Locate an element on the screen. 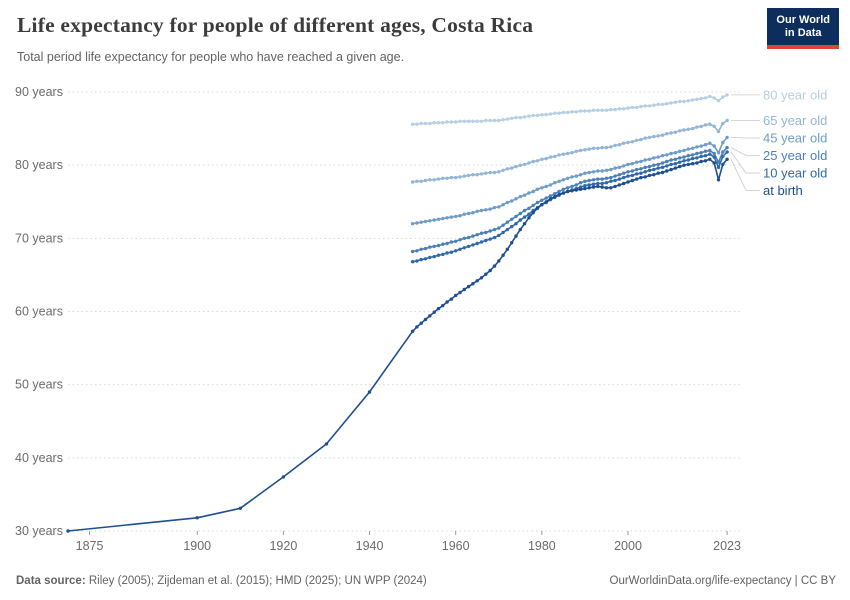 The height and width of the screenshot is (600, 850). series-label-at-birth: at birth is located at coordinates (783, 190).